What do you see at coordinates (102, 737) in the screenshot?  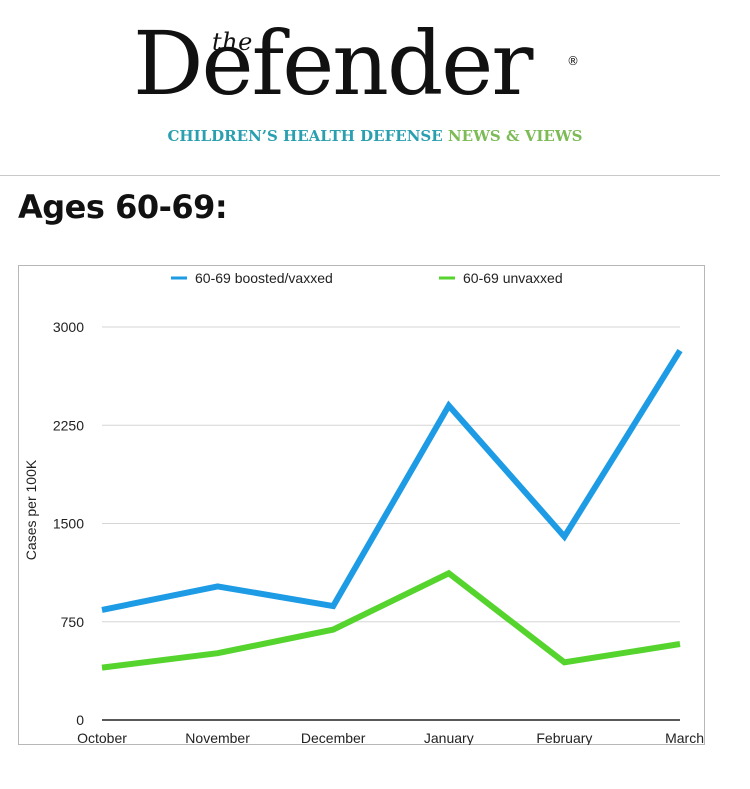 I see `x-tick-label: October` at bounding box center [102, 737].